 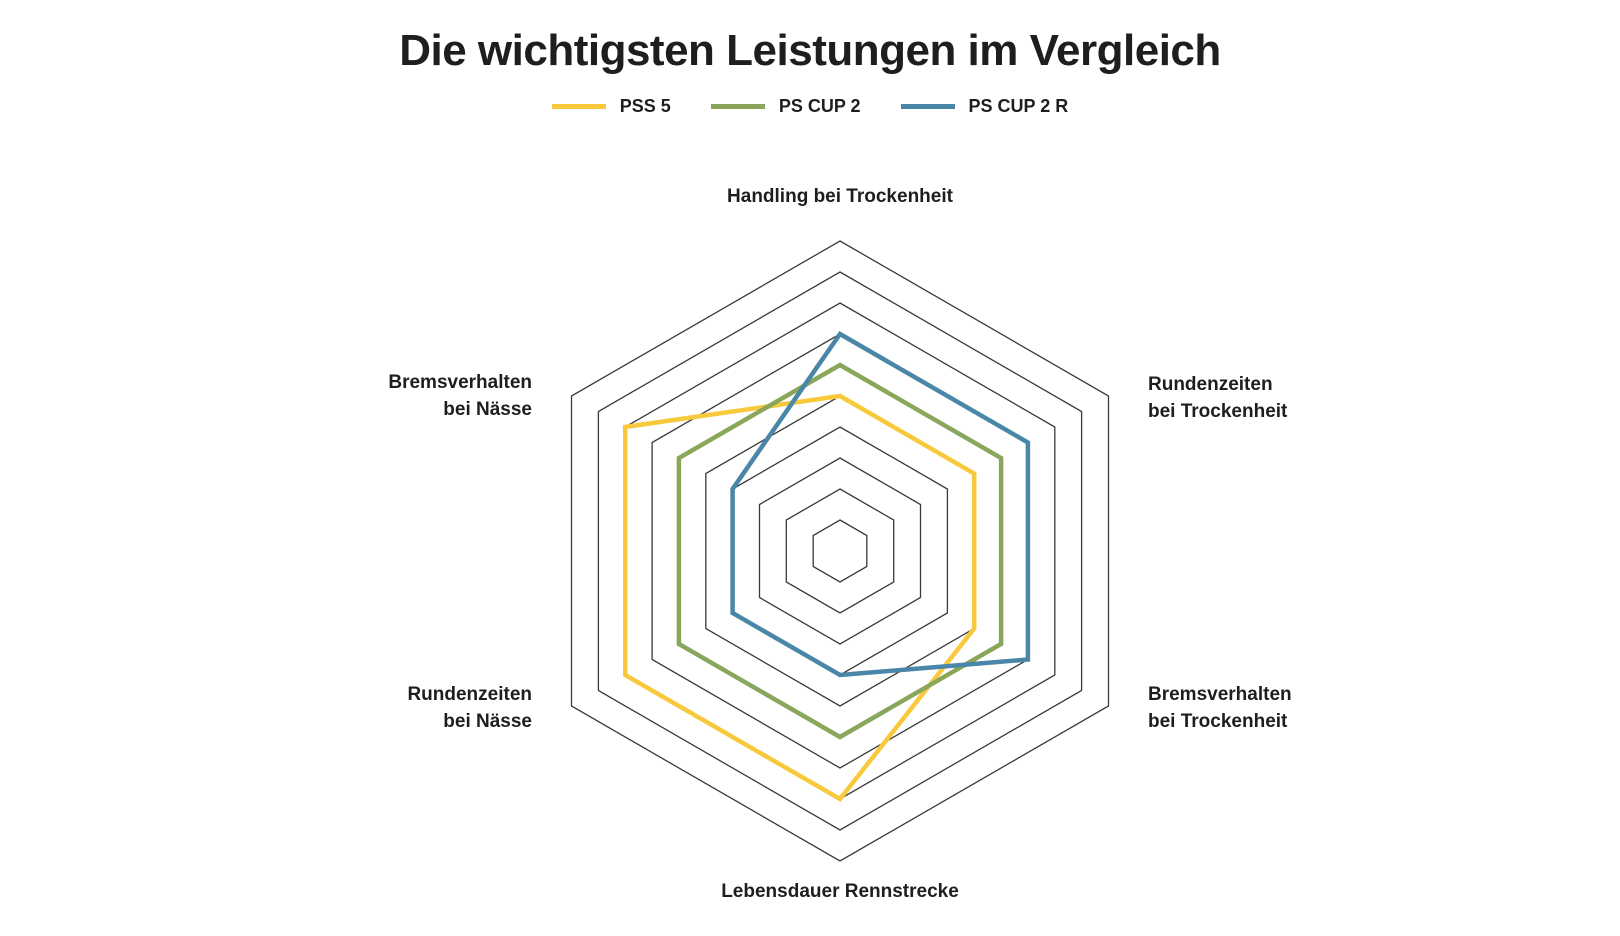 I want to click on legend-label-ps-cup-2-r: PS CUP 2 R, so click(x=1018, y=106).